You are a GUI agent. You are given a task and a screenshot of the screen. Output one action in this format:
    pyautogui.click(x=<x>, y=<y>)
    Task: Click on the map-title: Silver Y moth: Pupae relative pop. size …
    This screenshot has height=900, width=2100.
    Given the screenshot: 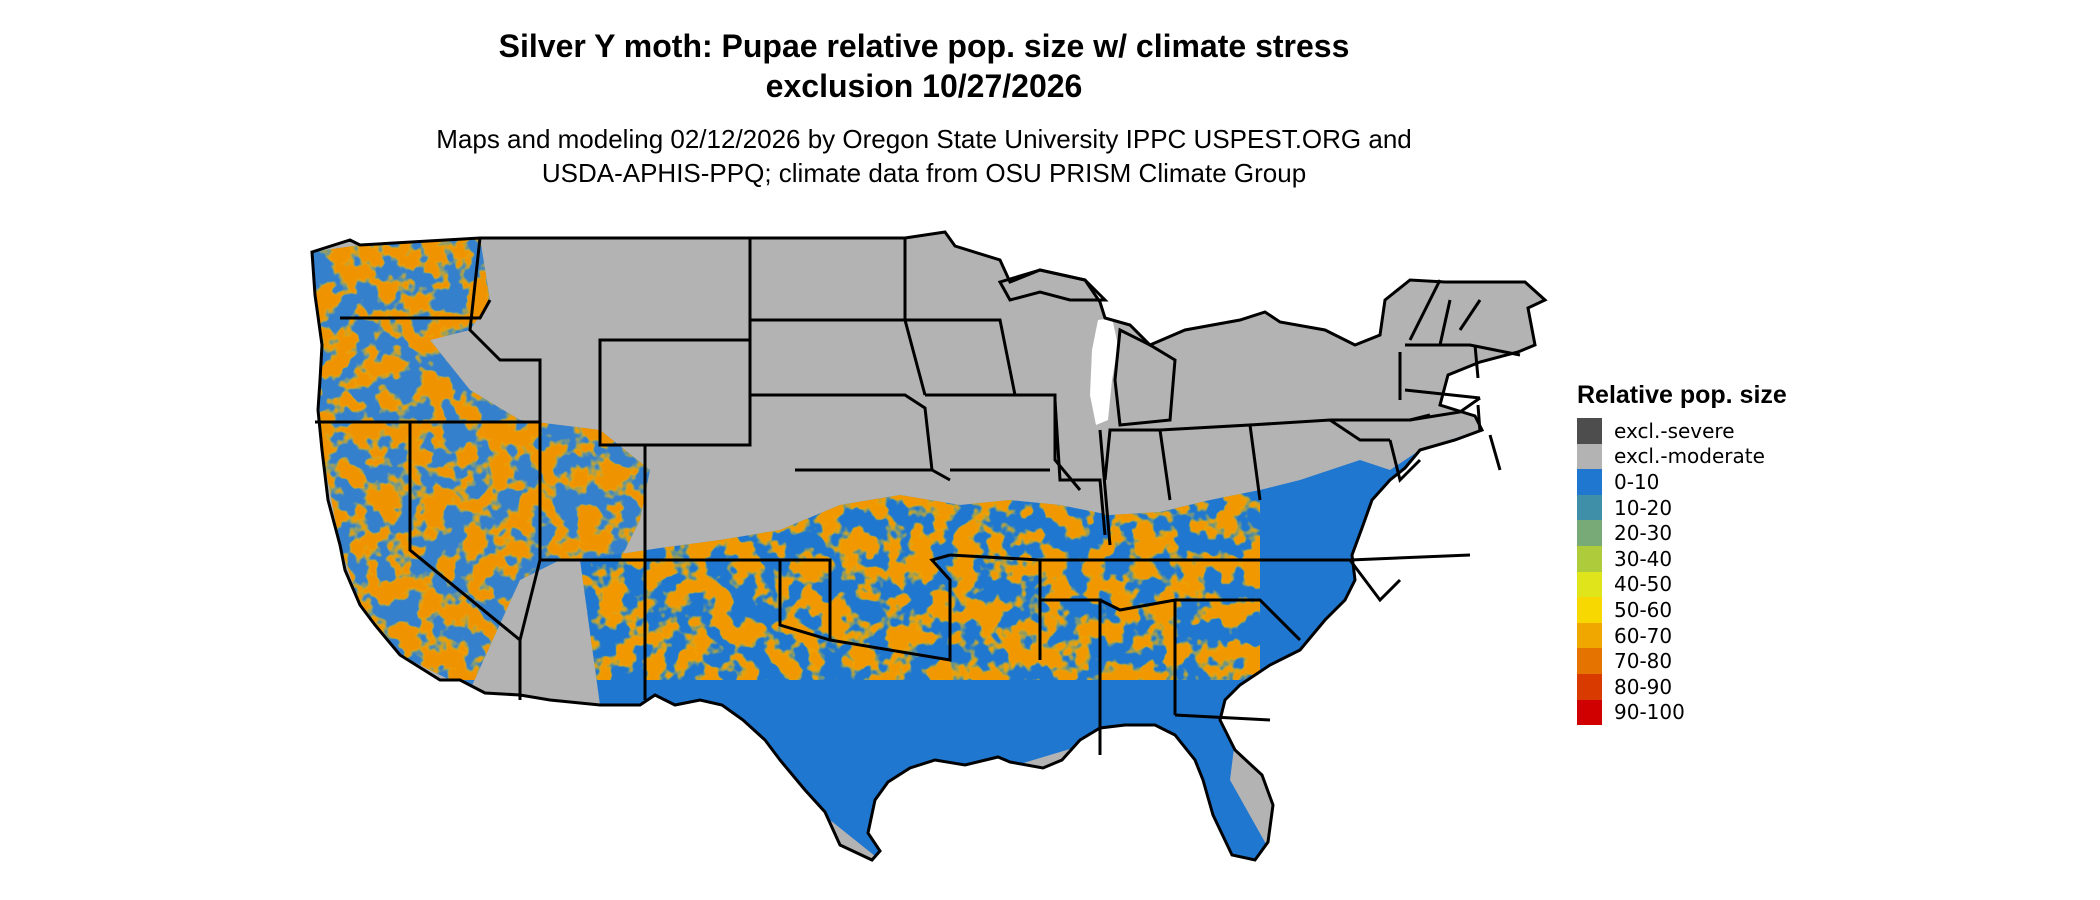 What is the action you would take?
    pyautogui.click(x=924, y=66)
    